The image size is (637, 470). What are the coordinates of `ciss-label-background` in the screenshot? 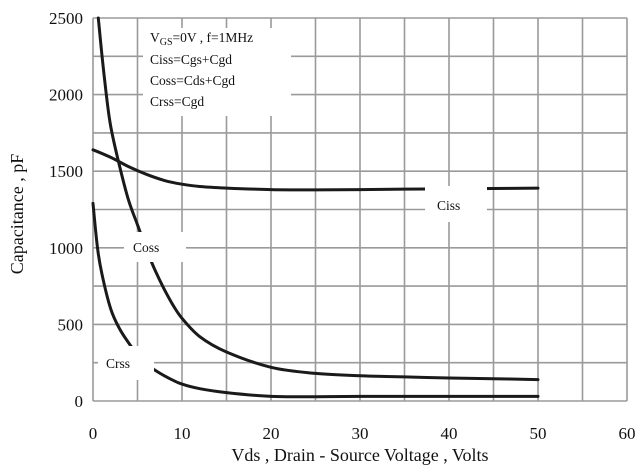 It's located at (456, 204).